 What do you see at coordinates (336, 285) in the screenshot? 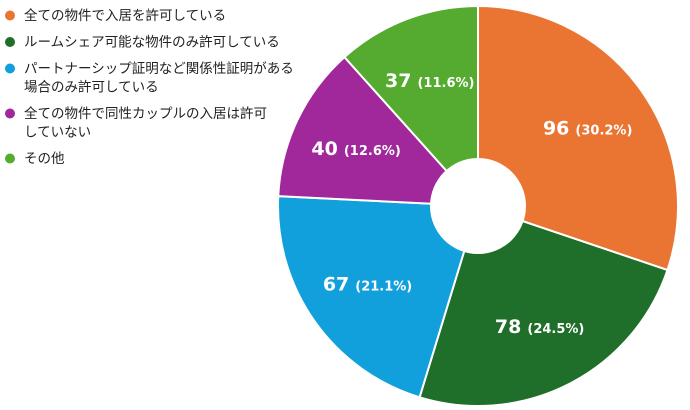
I see `slice-value: 67` at bounding box center [336, 285].